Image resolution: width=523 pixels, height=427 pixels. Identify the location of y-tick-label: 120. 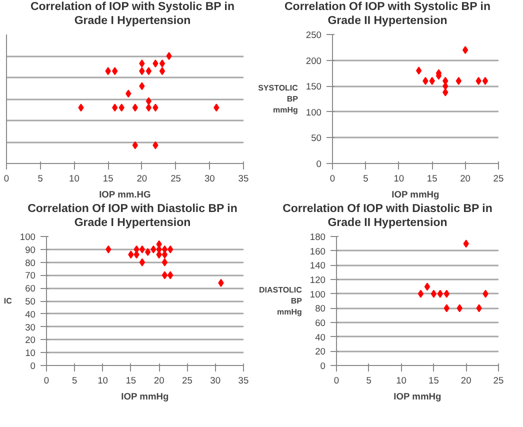
(318, 280).